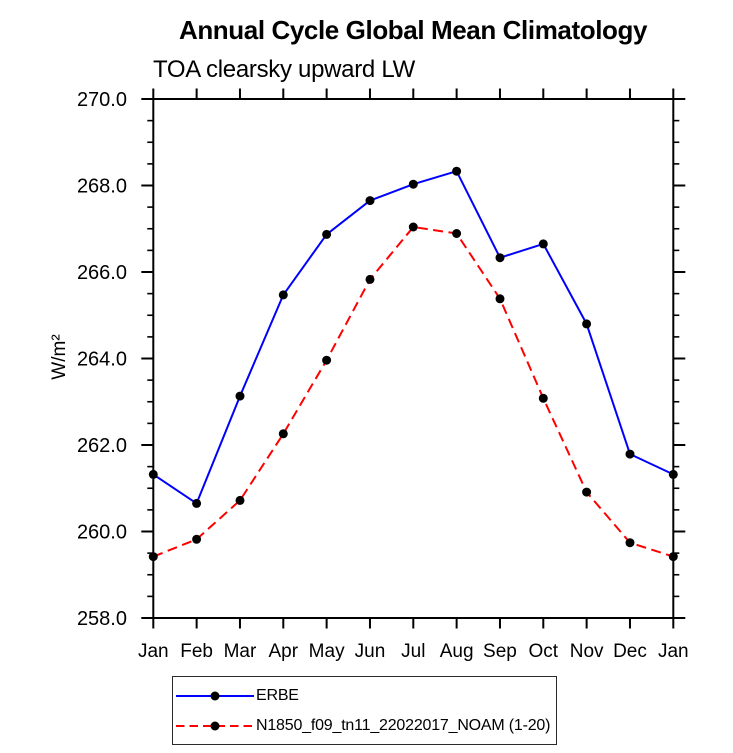 This screenshot has height=753, width=733. I want to click on y-tick-label: 260.0, so click(102, 533).